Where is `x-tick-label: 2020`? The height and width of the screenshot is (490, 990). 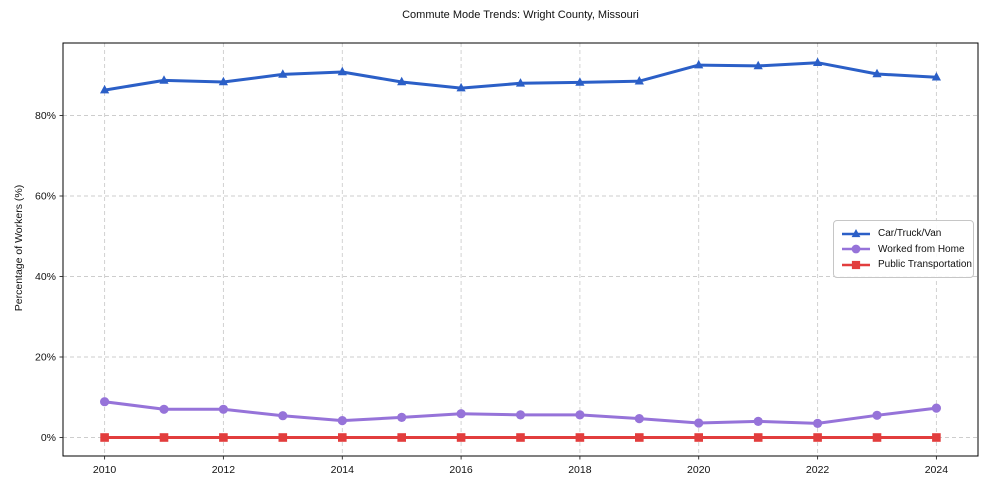 x-tick-label: 2020 is located at coordinates (699, 470).